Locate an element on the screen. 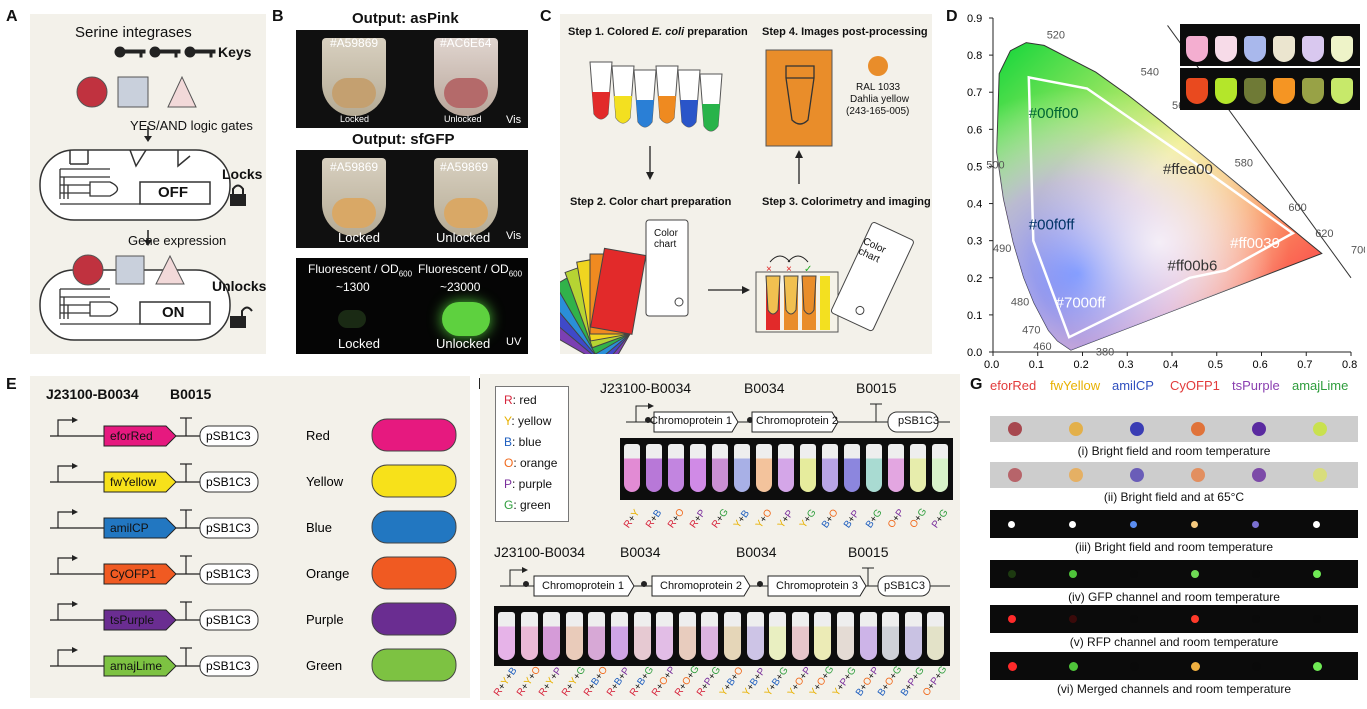  f-top-b0034: B0034 is located at coordinates (764, 388).